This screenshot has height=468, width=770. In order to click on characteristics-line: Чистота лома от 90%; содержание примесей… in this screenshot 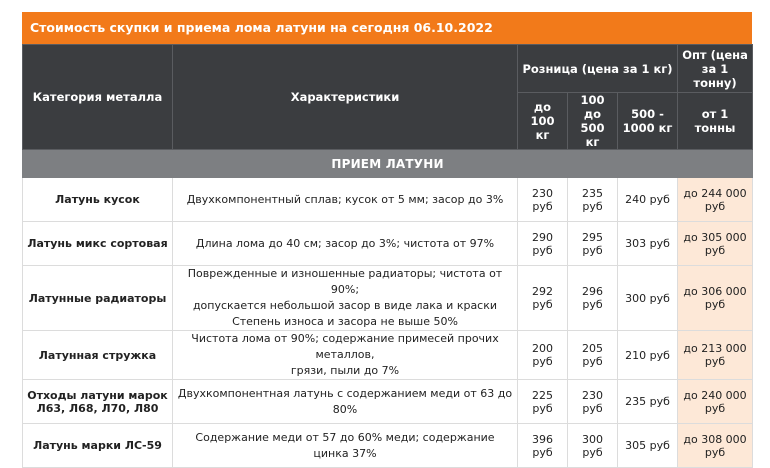, I will do `click(345, 346)`.